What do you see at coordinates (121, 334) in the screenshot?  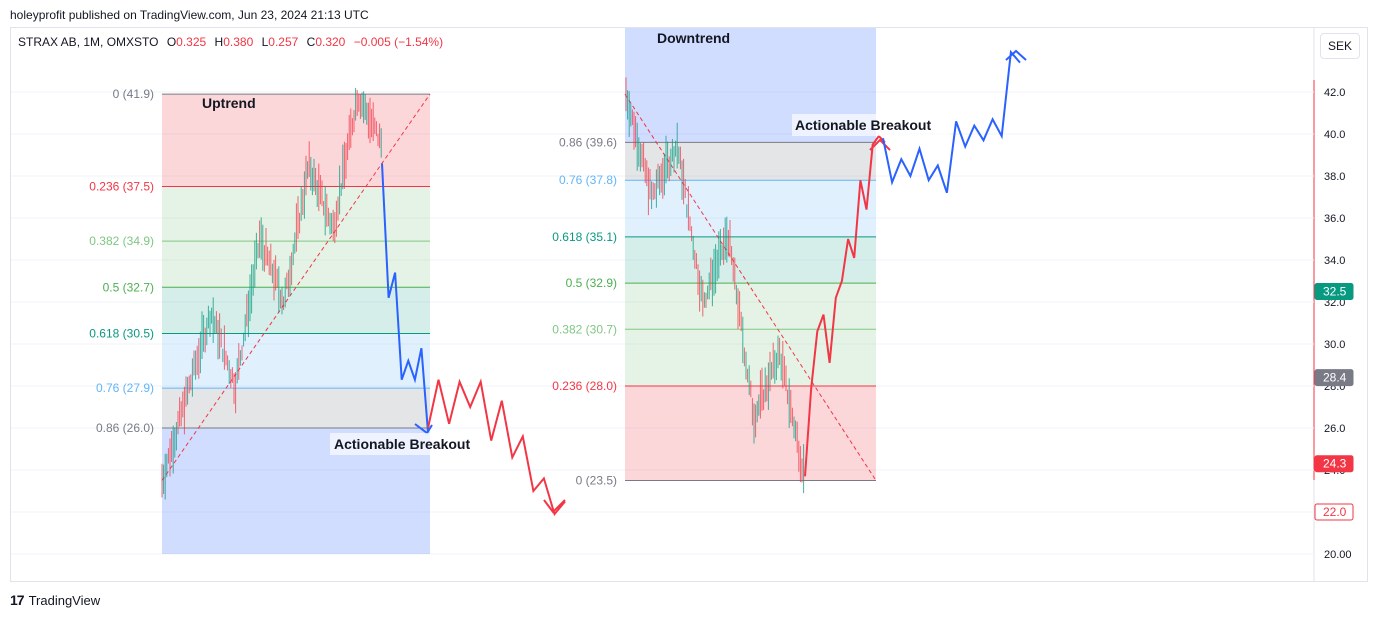 I see `fib-level-label: 0.618 (30.5)` at bounding box center [121, 334].